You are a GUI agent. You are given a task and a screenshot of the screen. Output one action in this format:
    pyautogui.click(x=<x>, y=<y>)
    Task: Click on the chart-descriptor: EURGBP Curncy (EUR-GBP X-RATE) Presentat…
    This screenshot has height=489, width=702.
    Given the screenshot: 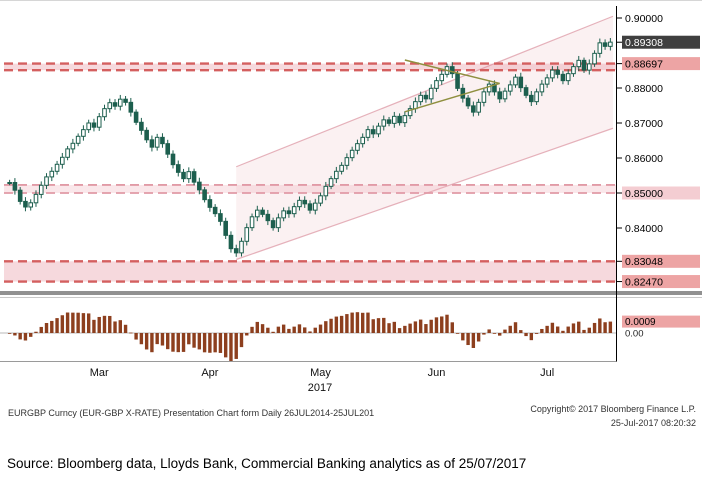 What is the action you would take?
    pyautogui.click(x=191, y=413)
    